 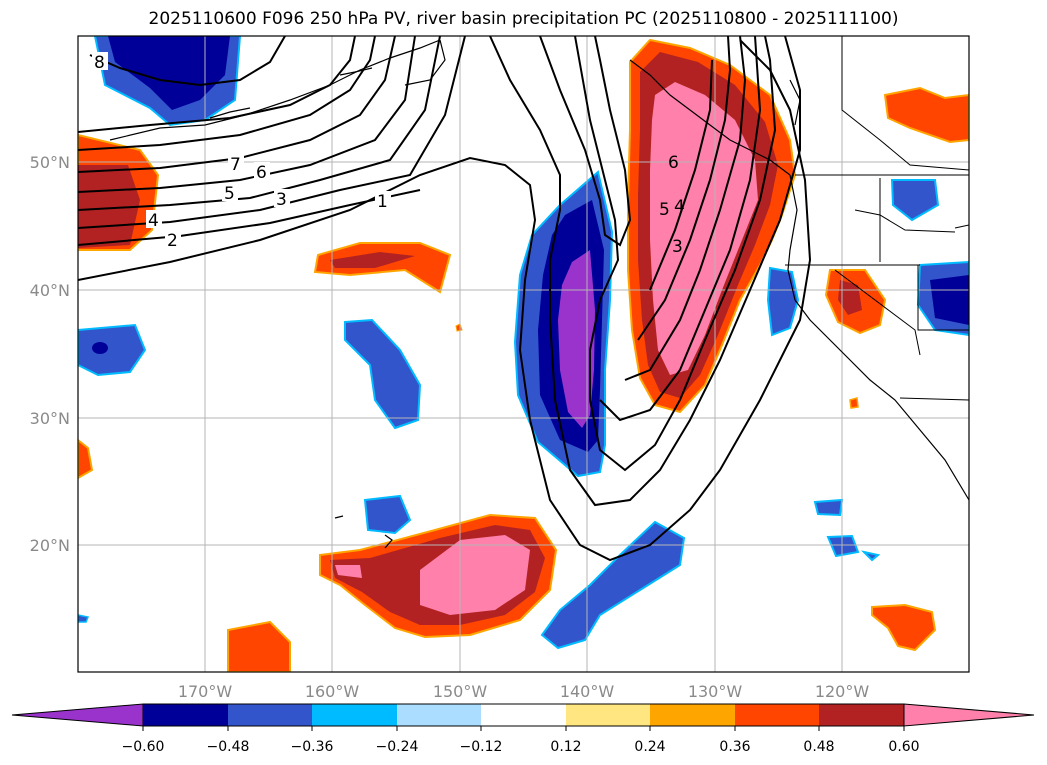 What do you see at coordinates (235, 165) in the screenshot?
I see `contour-label: 7` at bounding box center [235, 165].